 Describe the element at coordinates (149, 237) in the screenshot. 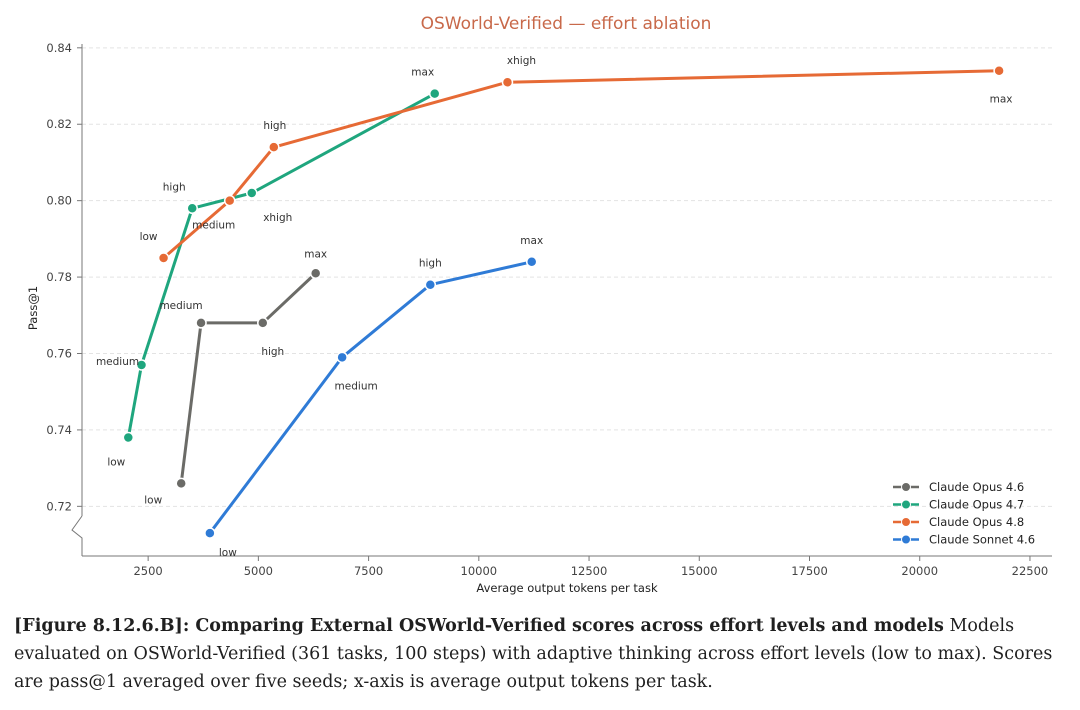

I see `point-label-claude-opus-4-8-low: low` at that location.